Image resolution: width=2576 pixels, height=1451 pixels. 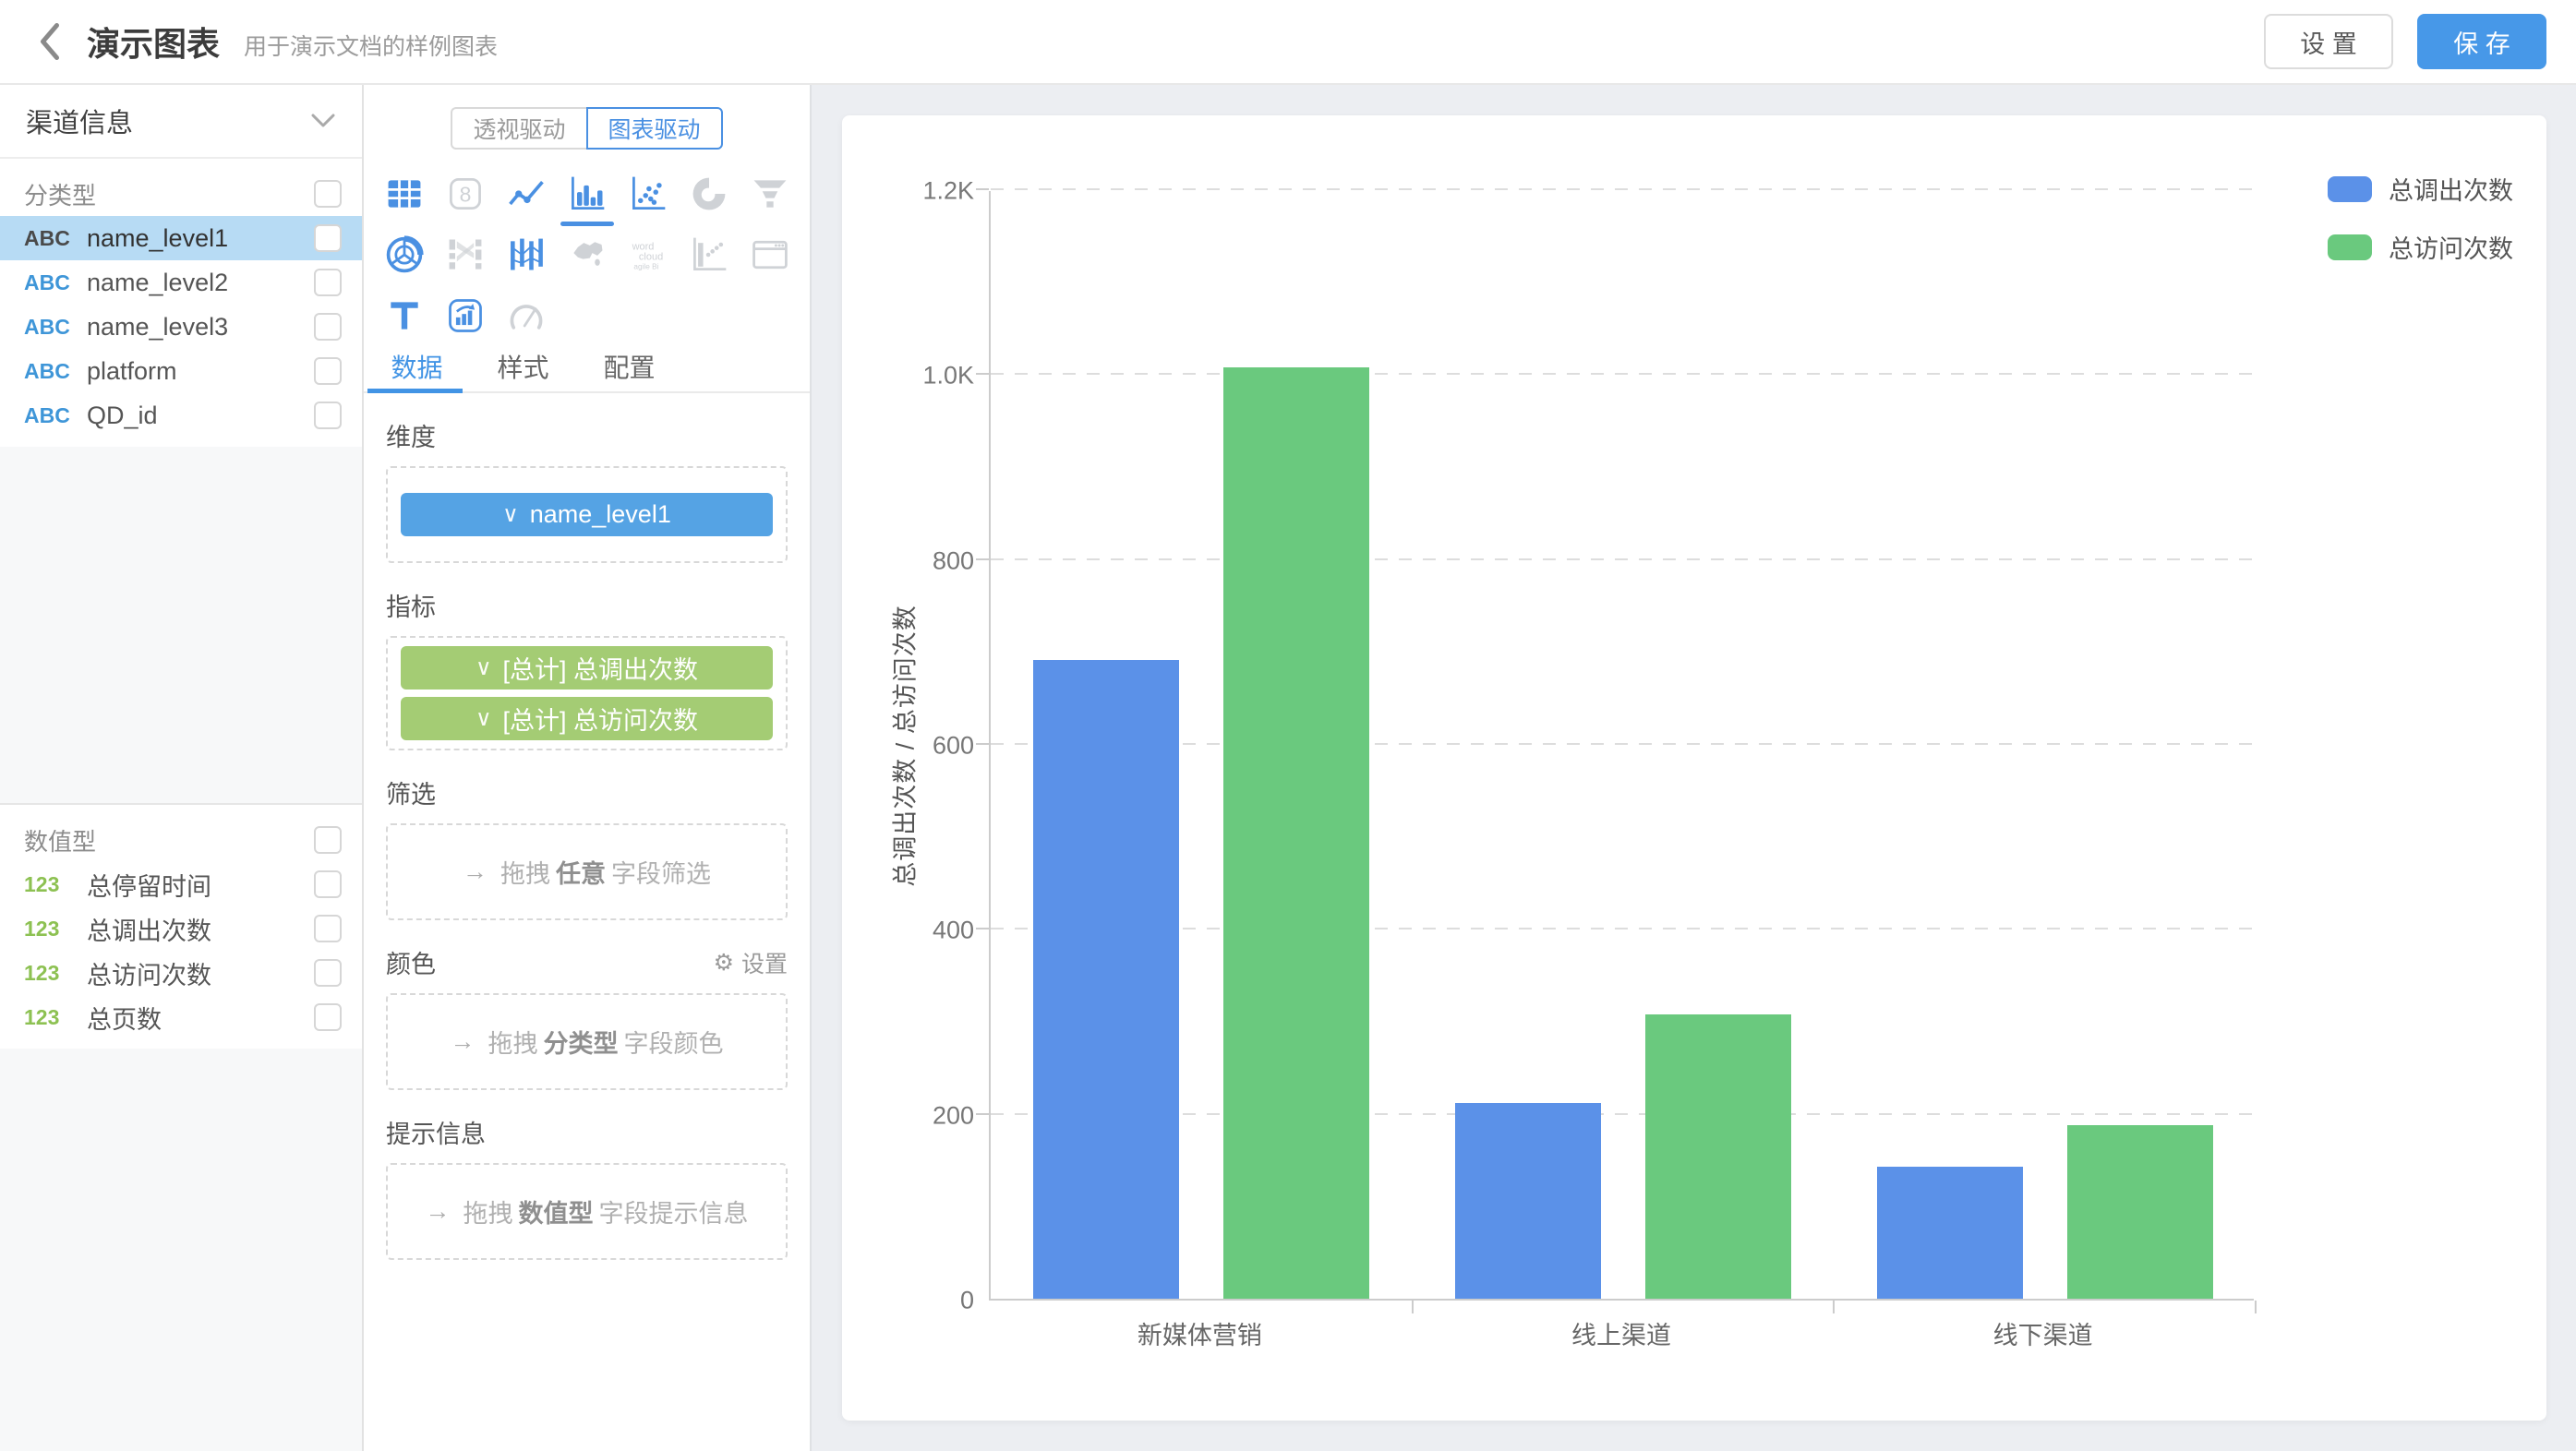 What do you see at coordinates (181, 1017) in the screenshot?
I see `field-总页数: 123 总页数` at bounding box center [181, 1017].